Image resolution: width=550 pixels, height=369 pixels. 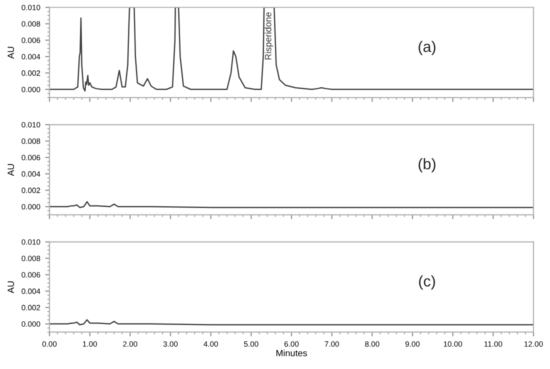 What do you see at coordinates (427, 48) in the screenshot?
I see `annotation: (a)` at bounding box center [427, 48].